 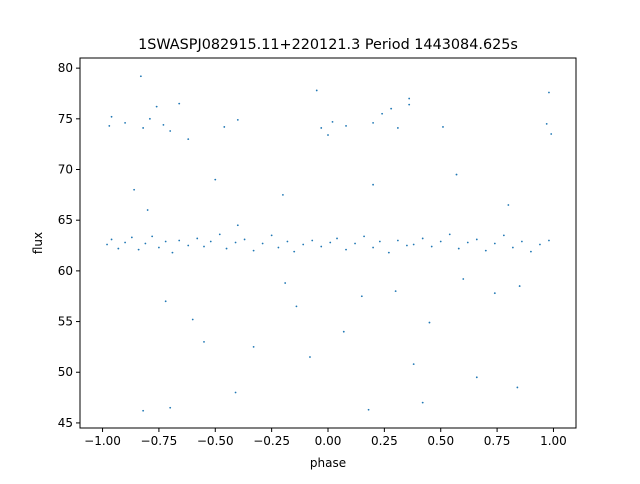 I want to click on y-tick-label: 75, so click(x=65, y=119).